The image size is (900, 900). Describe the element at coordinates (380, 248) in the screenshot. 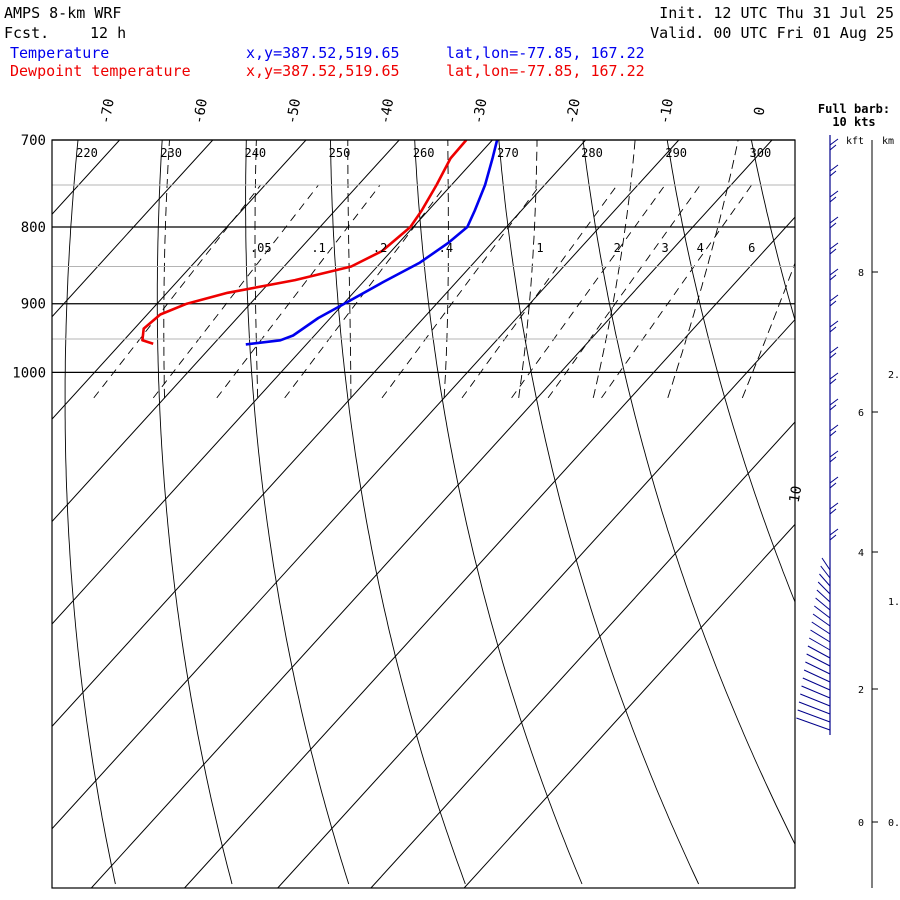

I see `mixing-ratio-label: .2` at that location.